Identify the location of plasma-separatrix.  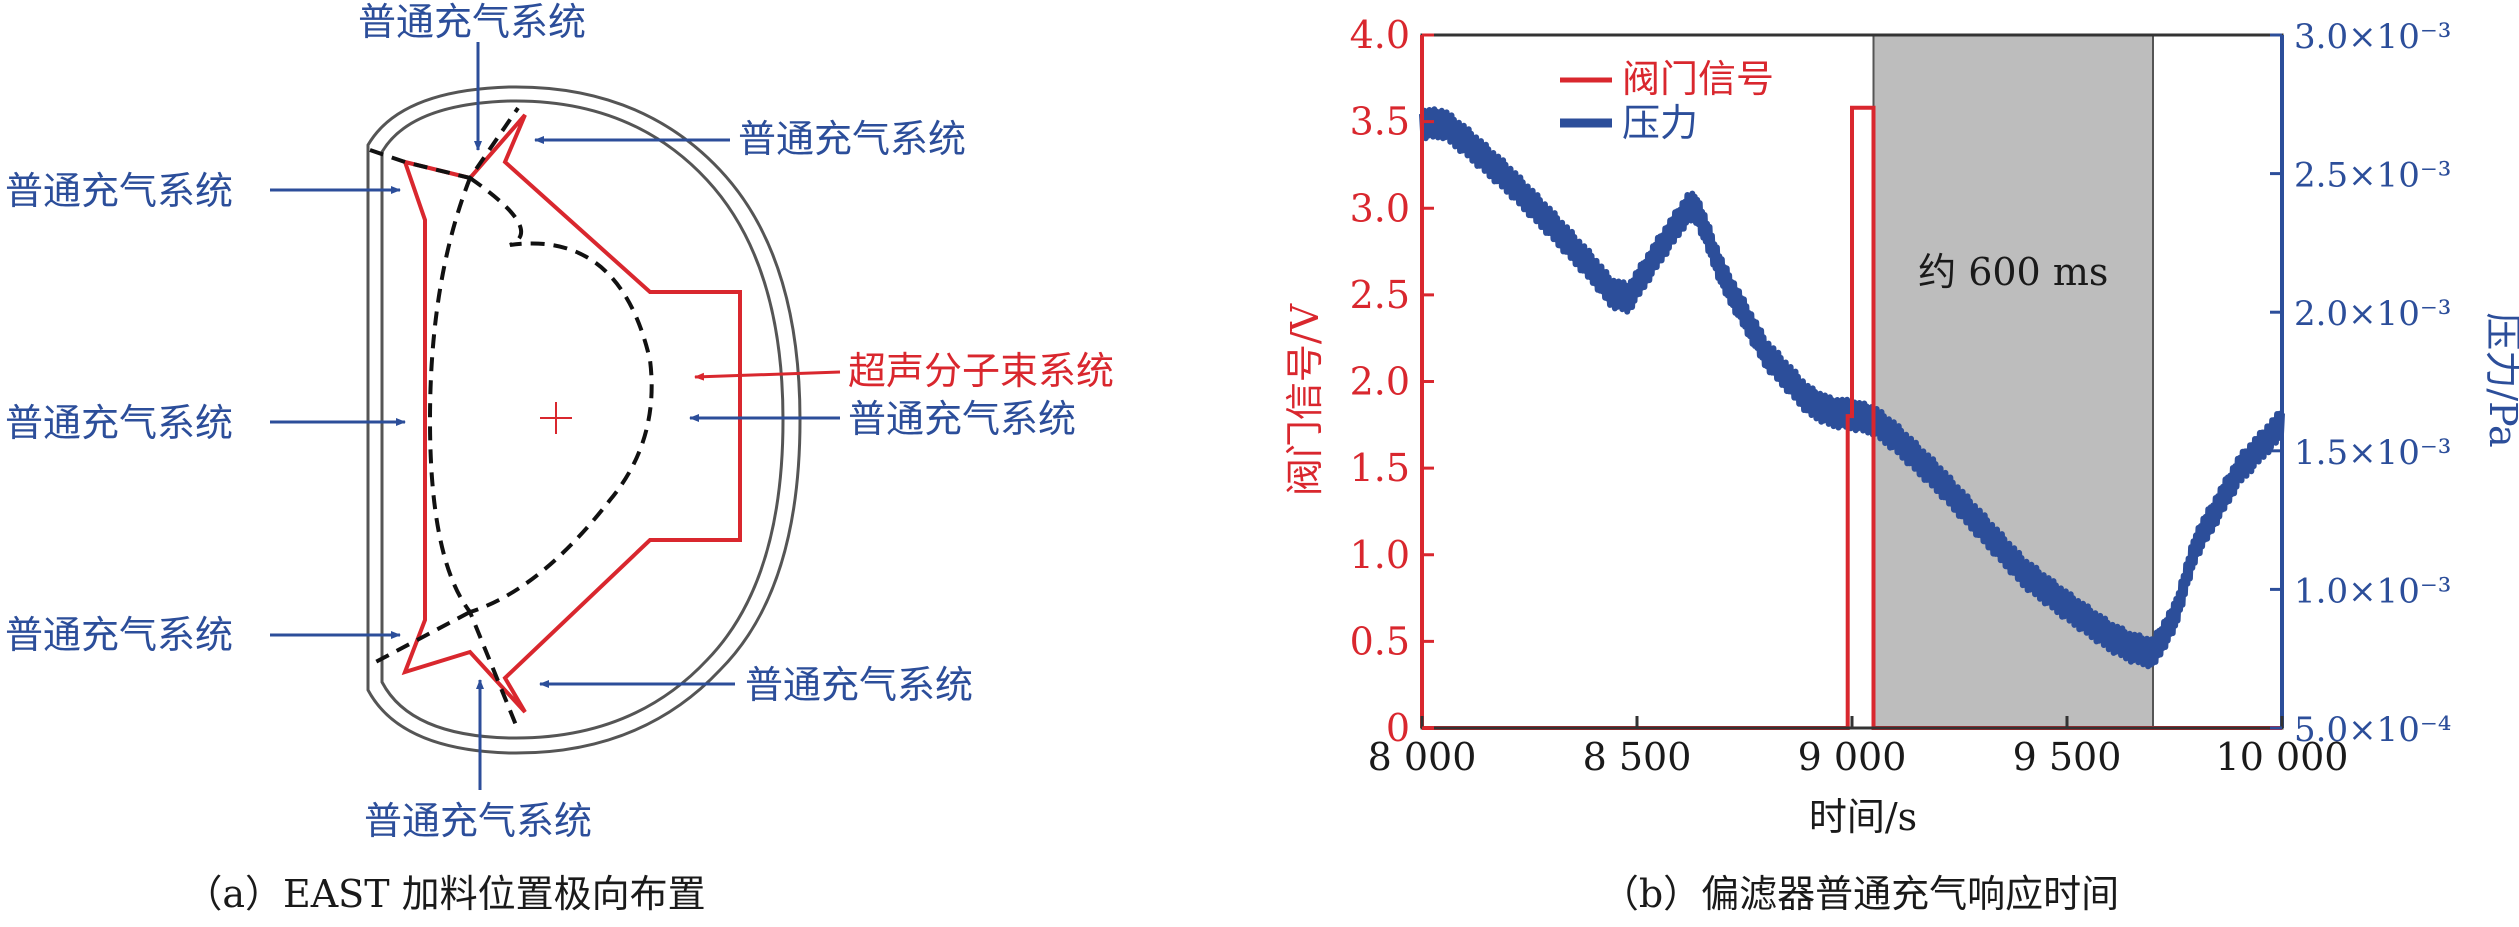
(511, 418).